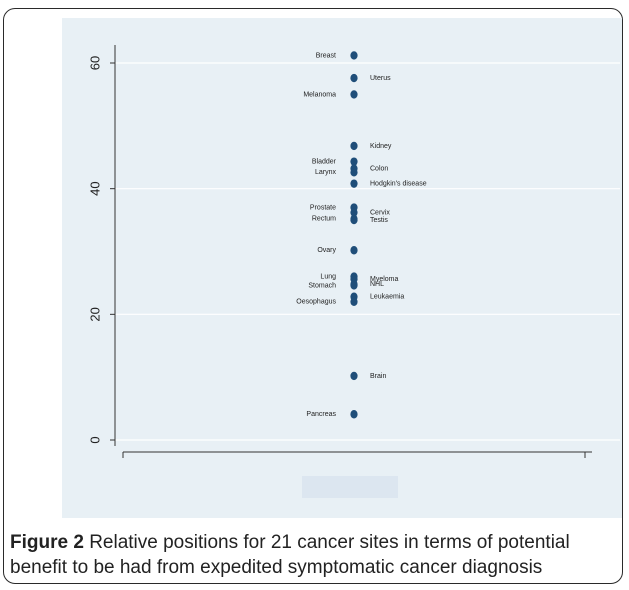 This screenshot has height=590, width=629. I want to click on y-axis-ticks: 0 20 40 60, so click(101, 250).